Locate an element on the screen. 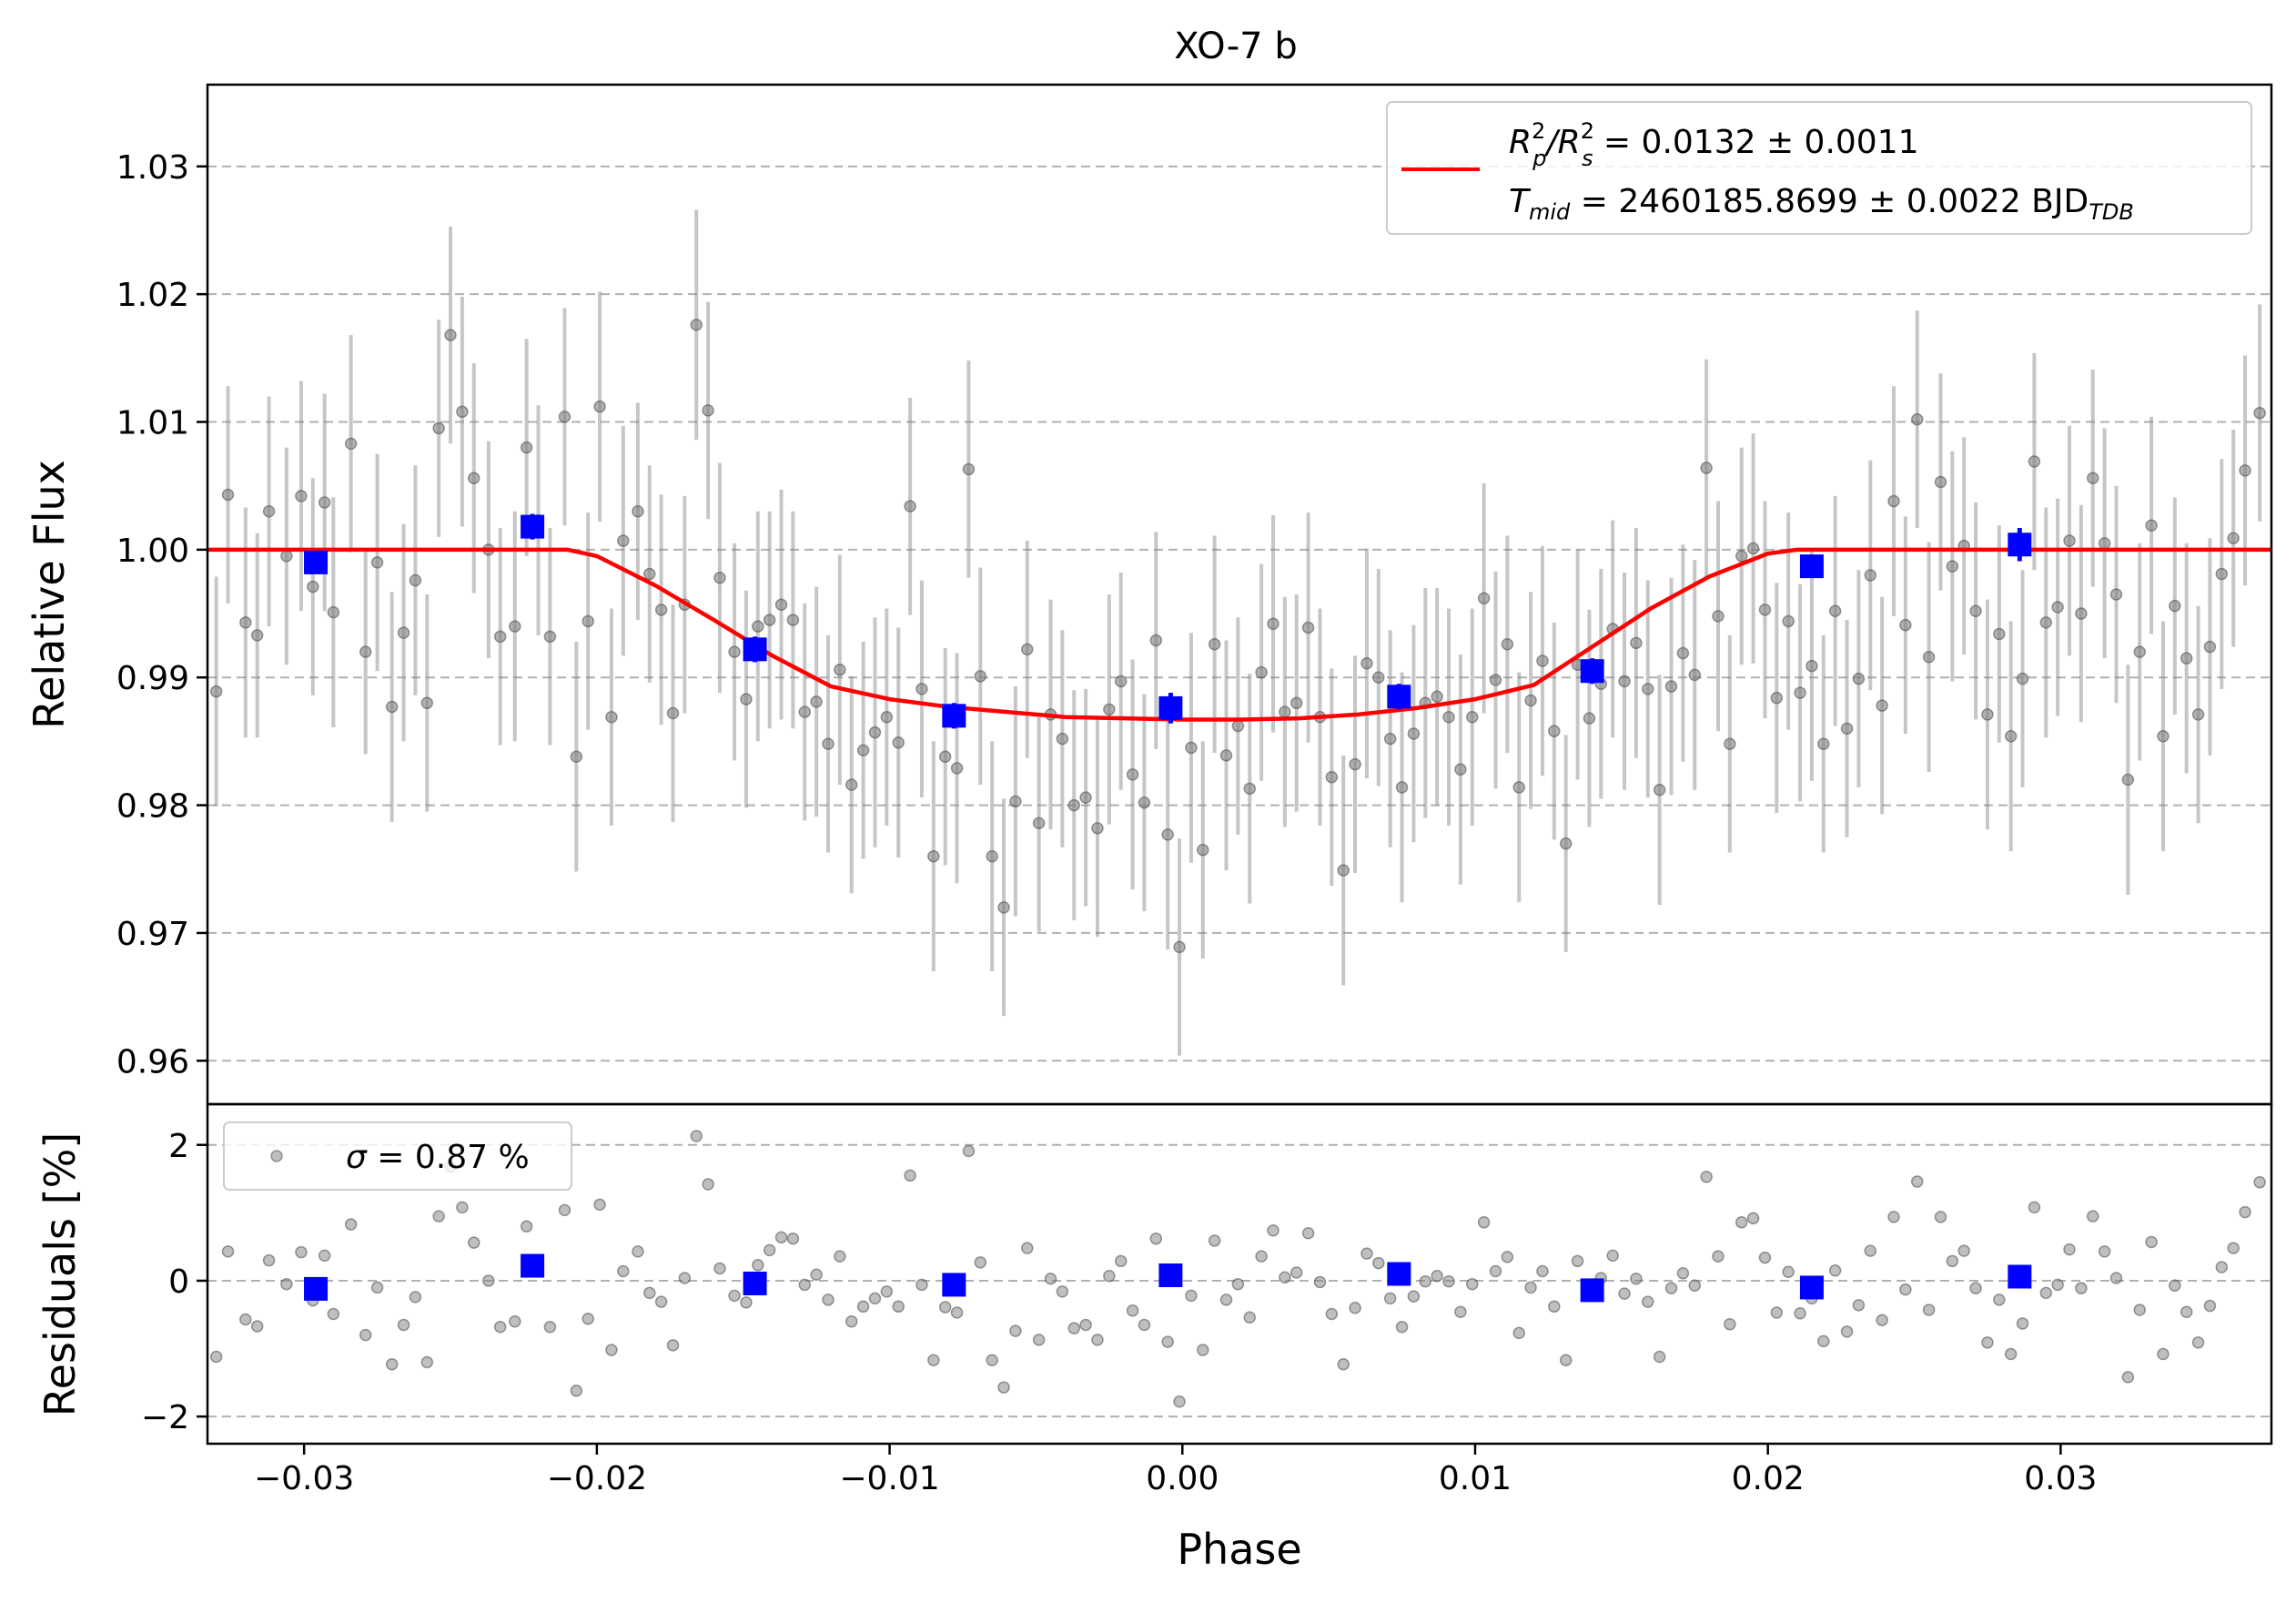  main-binned-data-series is located at coordinates (1168, 621).